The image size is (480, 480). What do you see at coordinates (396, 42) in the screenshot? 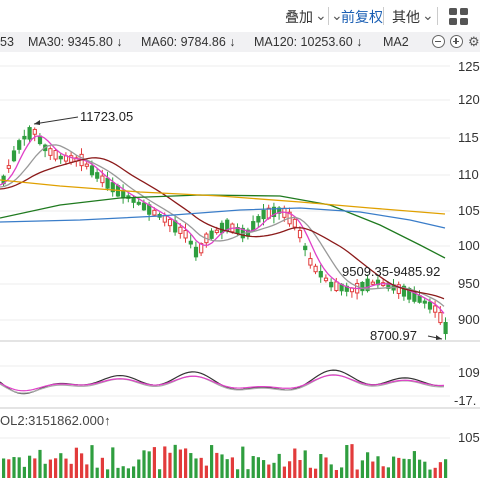
I see `ma250-legend: MA2` at bounding box center [396, 42].